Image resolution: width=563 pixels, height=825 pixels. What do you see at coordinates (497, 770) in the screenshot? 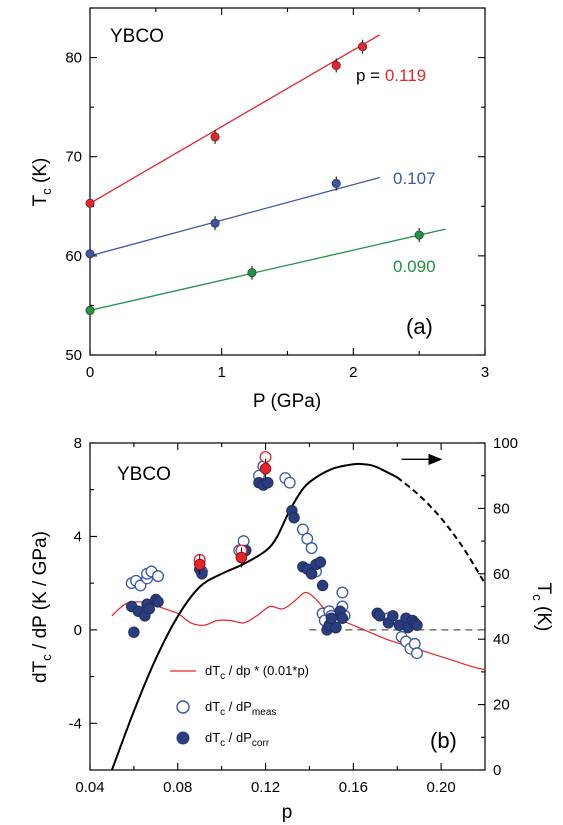
I see `y-right-tick-label: 0` at bounding box center [497, 770].